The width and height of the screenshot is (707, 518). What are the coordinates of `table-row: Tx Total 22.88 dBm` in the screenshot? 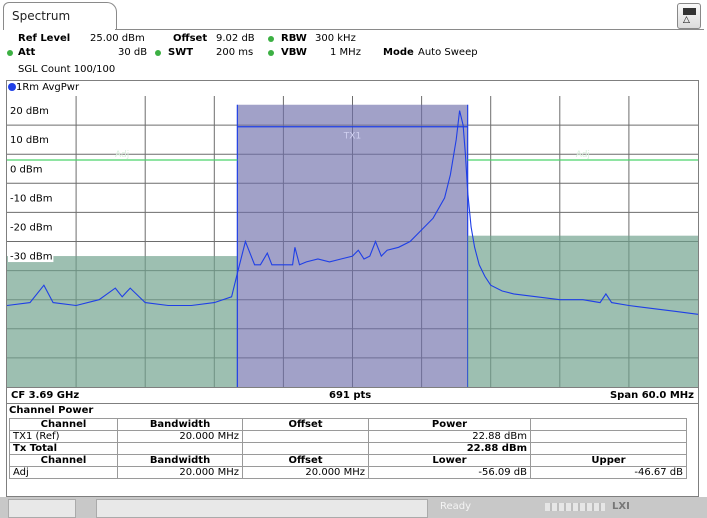 It's located at (348, 448).